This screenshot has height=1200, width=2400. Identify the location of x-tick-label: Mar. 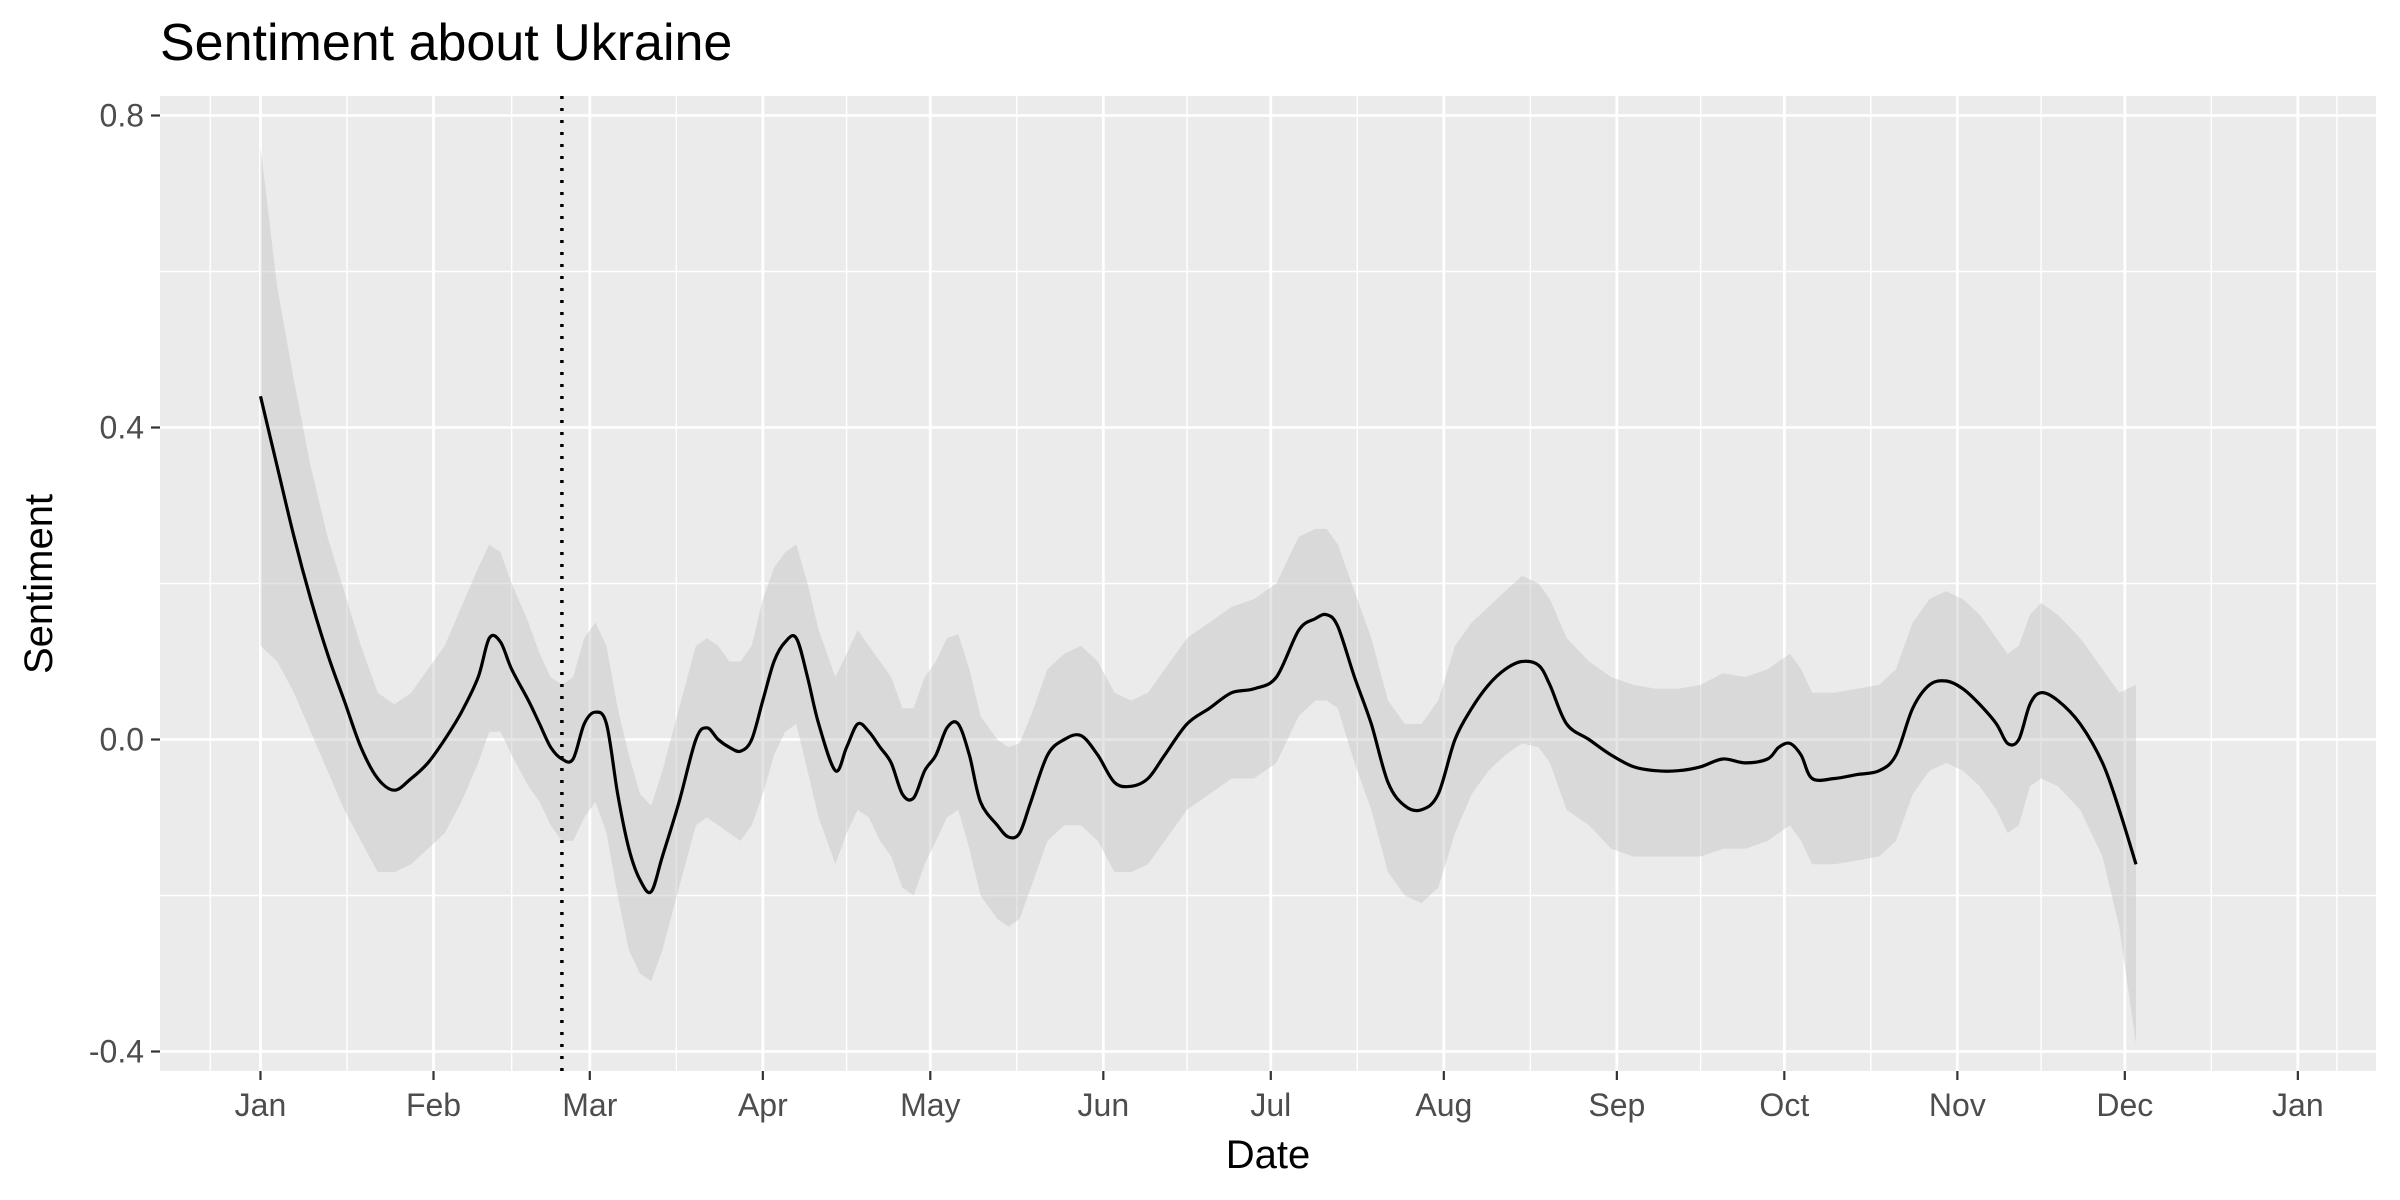
(589, 1105).